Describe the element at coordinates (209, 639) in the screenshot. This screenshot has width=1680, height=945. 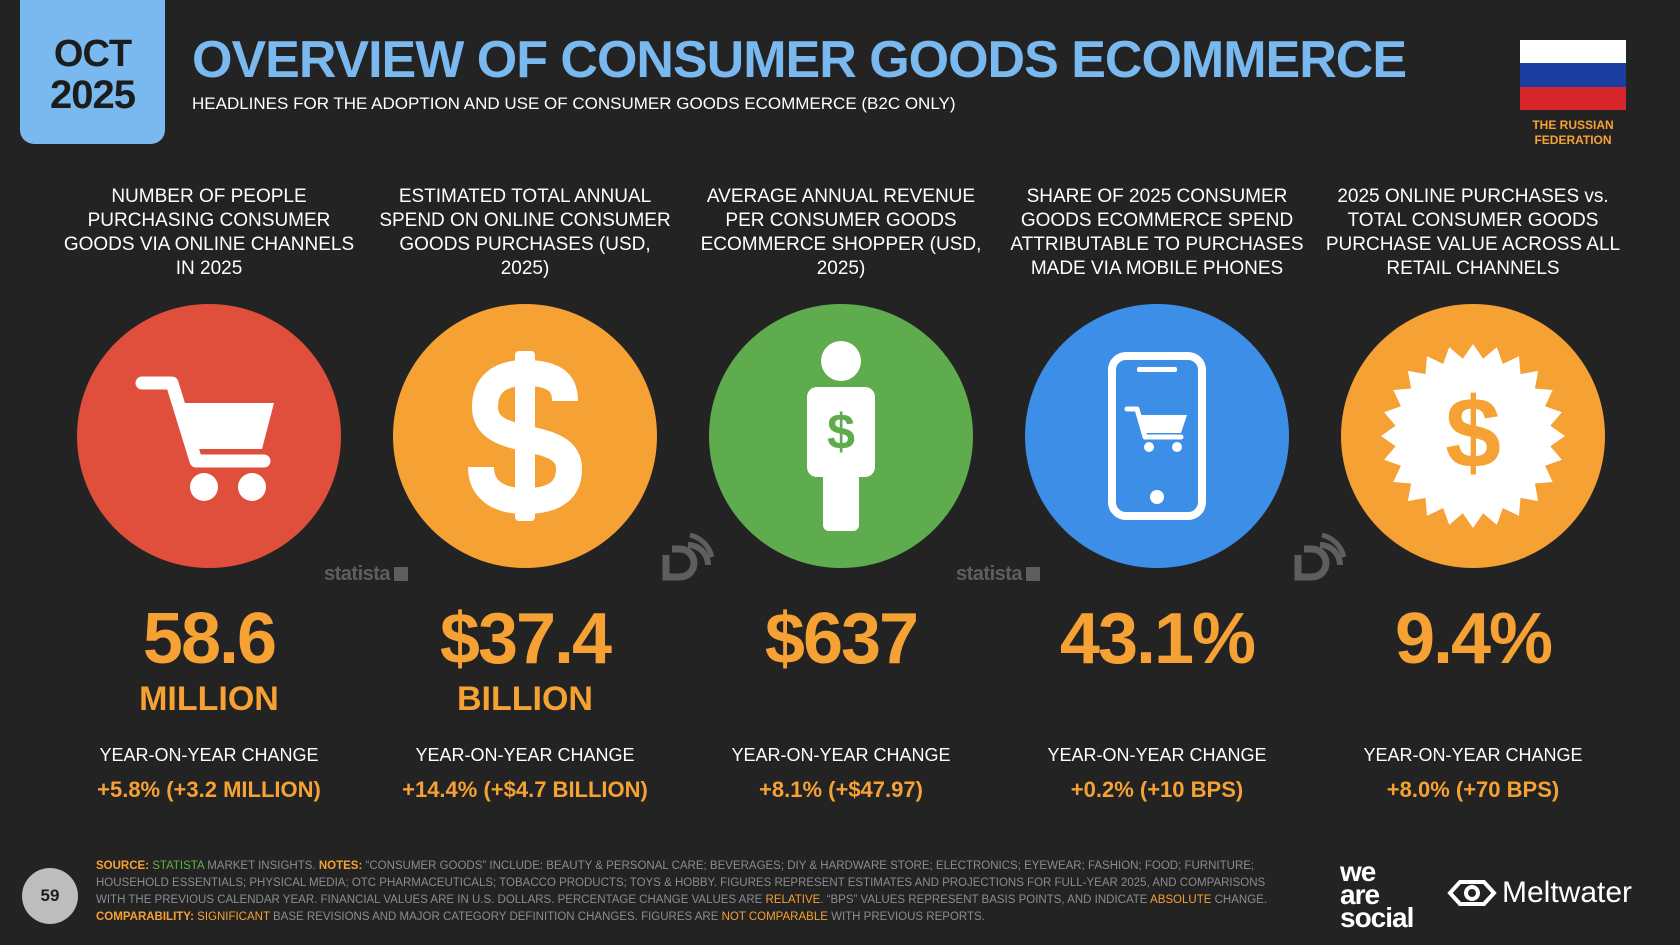
I see `stat-value: 58.6` at that location.